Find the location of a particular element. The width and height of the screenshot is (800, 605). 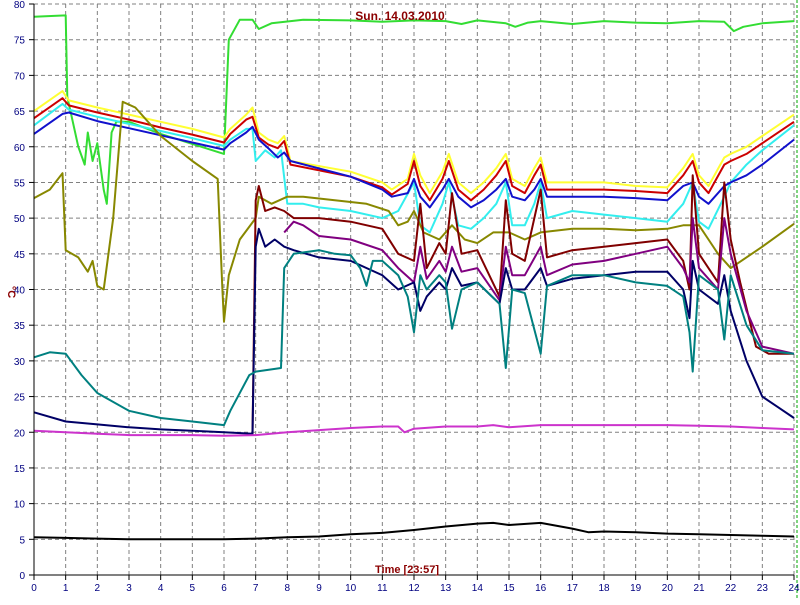

x-tick-label: 19 is located at coordinates (636, 588).